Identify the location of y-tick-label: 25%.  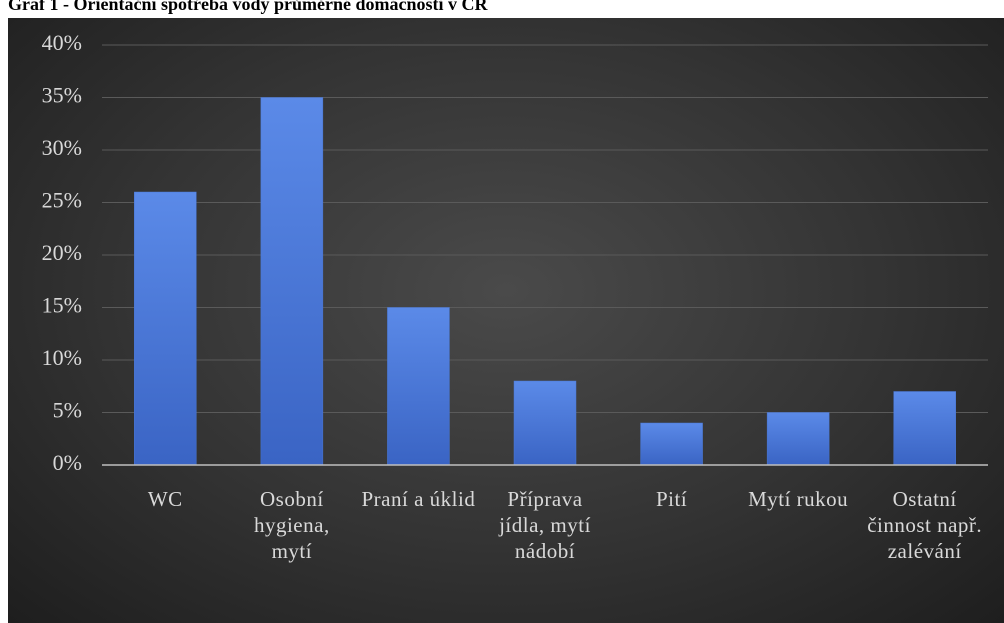
(62, 200).